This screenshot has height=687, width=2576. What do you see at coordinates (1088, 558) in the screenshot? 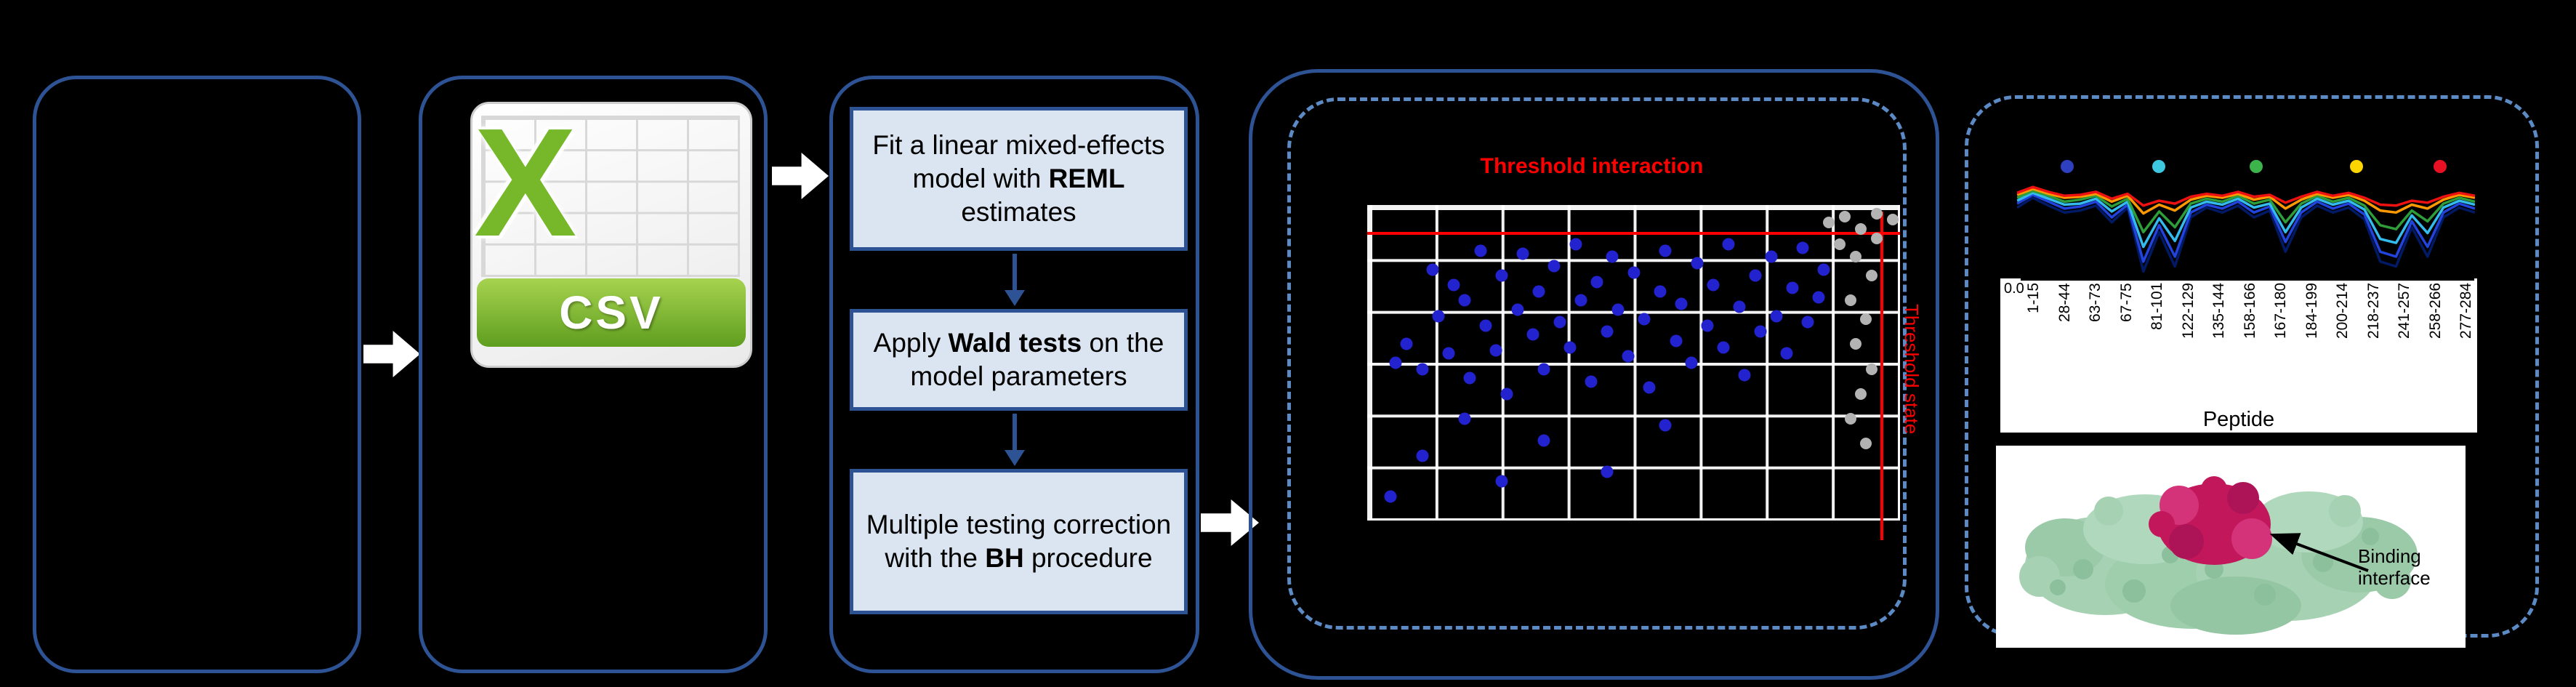
I see `step-bh-text-post: procedure` at bounding box center [1088, 558].